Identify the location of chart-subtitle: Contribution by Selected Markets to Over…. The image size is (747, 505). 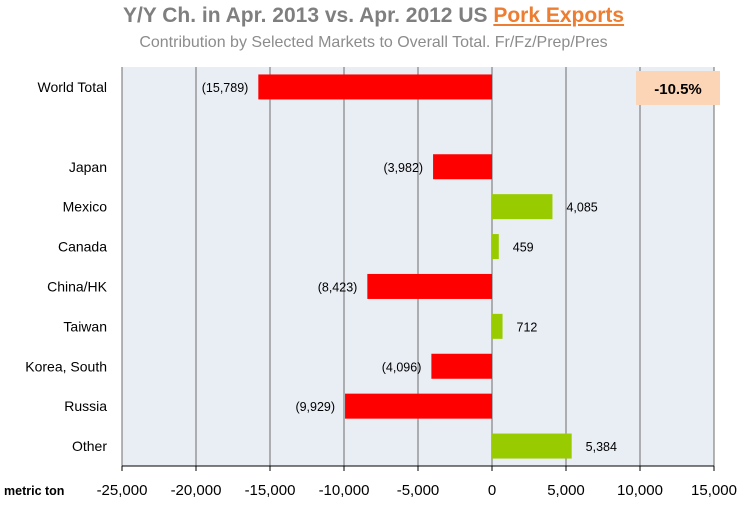
(373, 42).